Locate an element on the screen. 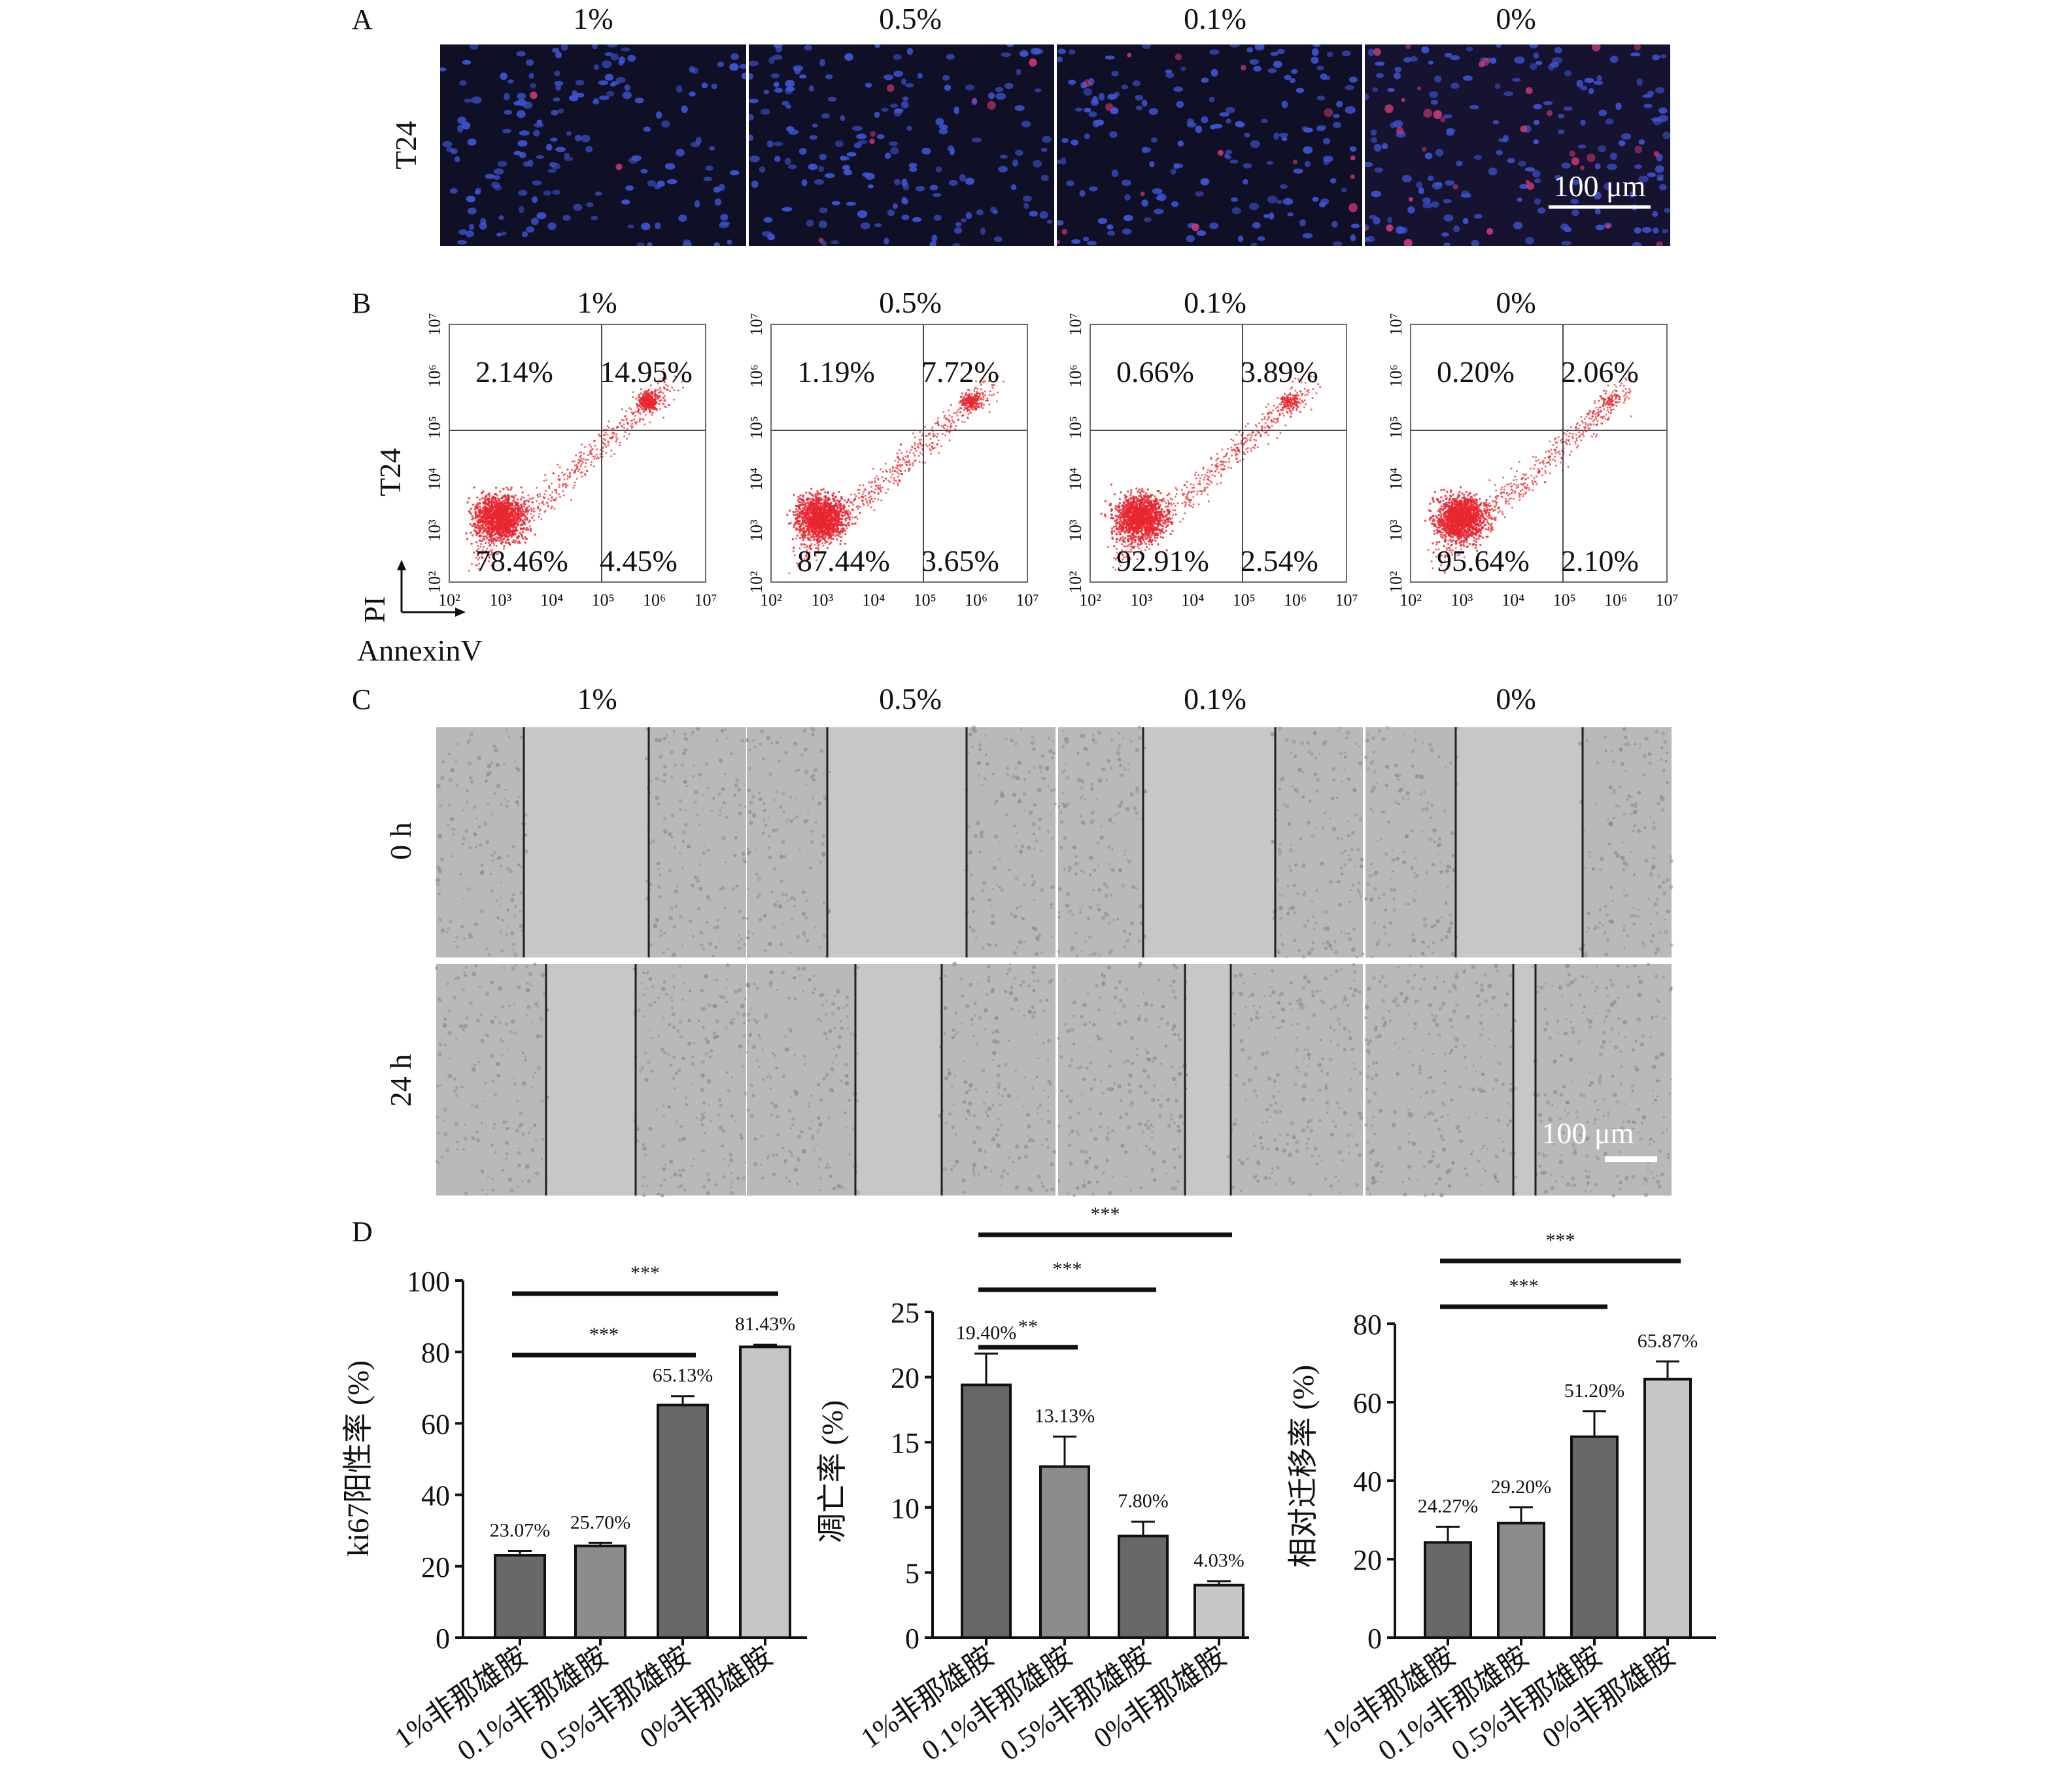  row-label-b: T24 is located at coordinates (390, 472).